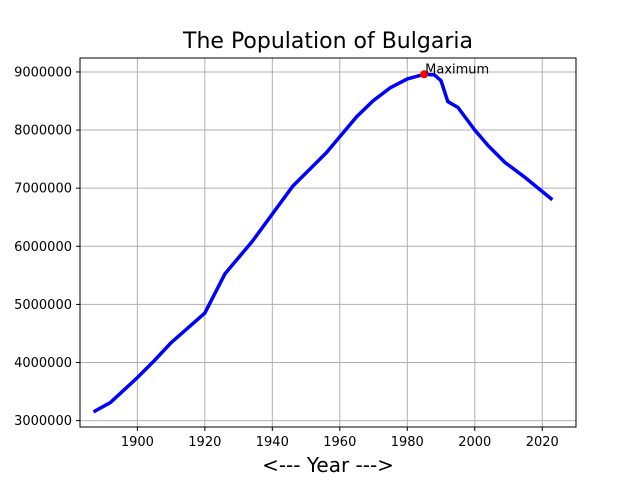 This screenshot has height=480, width=640. I want to click on y-tick-label: 6000000, so click(43, 247).